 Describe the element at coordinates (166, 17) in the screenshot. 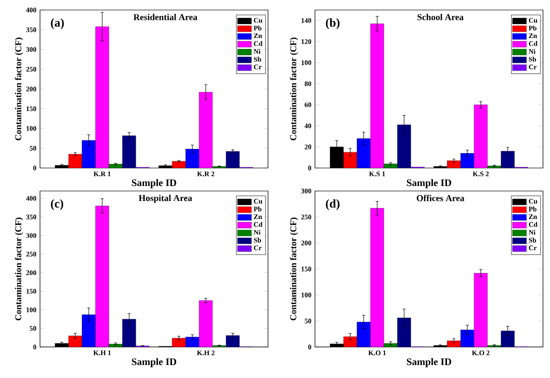

I see `chart-title: Residential Area` at that location.